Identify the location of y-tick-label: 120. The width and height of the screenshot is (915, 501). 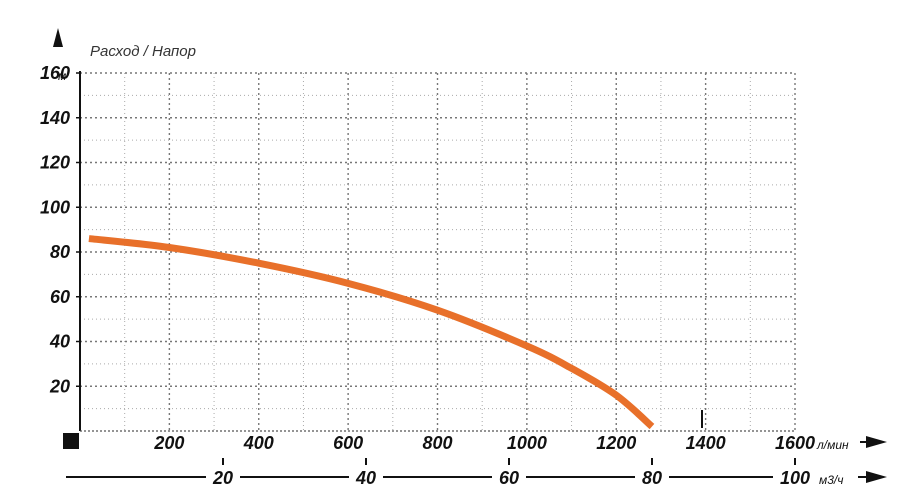
(55, 163).